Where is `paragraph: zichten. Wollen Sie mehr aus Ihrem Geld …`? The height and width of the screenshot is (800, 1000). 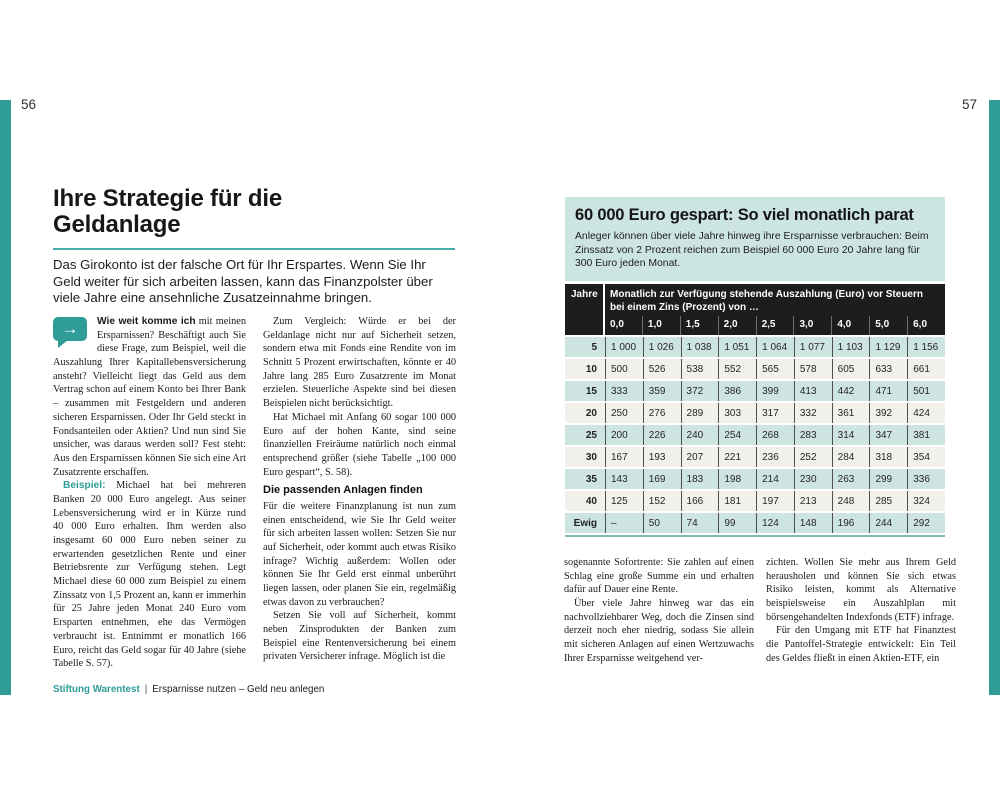 paragraph: zichten. Wollen Sie mehr aus Ihrem Geld … is located at coordinates (861, 590).